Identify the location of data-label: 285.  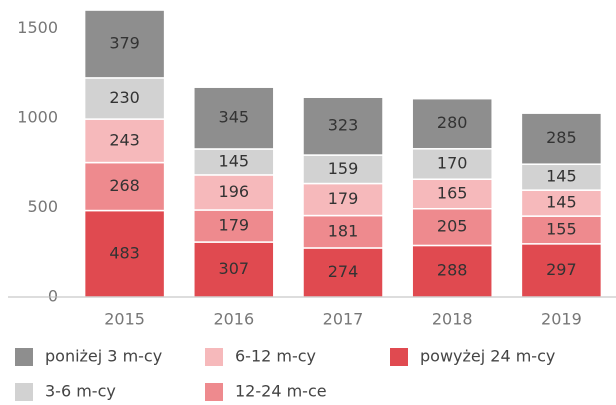
(561, 137).